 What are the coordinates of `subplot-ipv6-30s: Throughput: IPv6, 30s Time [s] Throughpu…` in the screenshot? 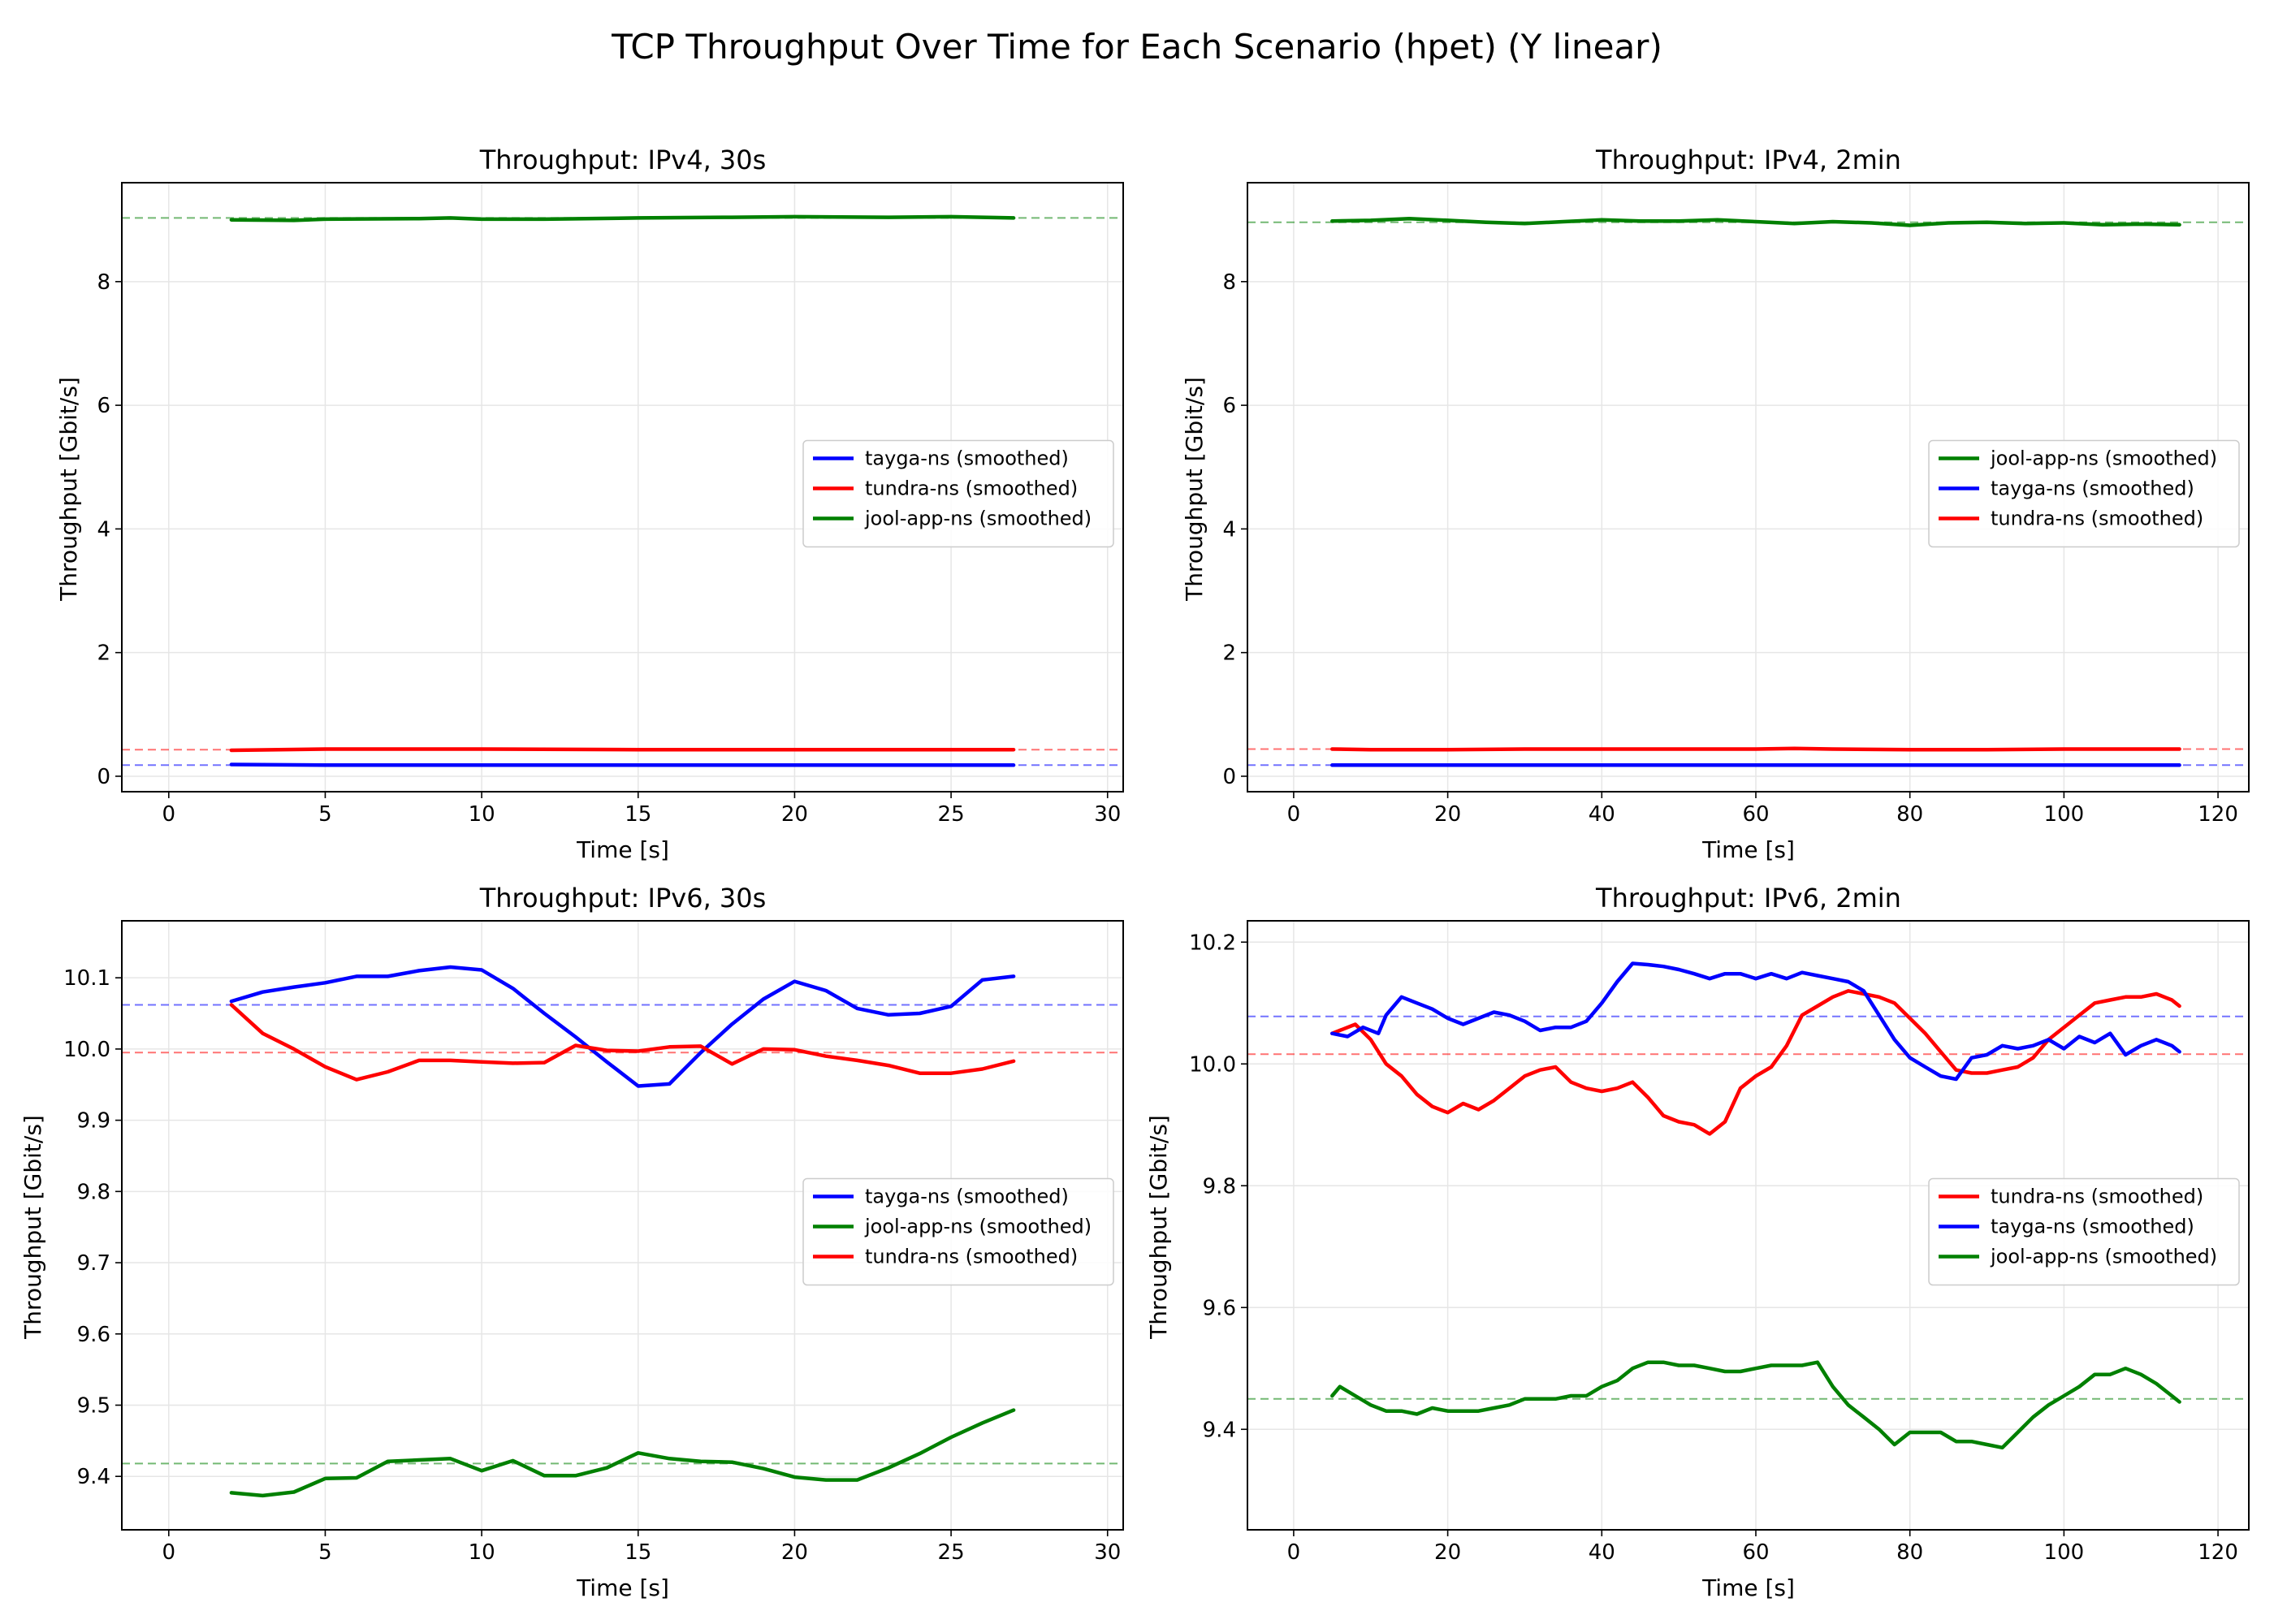 It's located at (392, 1242).